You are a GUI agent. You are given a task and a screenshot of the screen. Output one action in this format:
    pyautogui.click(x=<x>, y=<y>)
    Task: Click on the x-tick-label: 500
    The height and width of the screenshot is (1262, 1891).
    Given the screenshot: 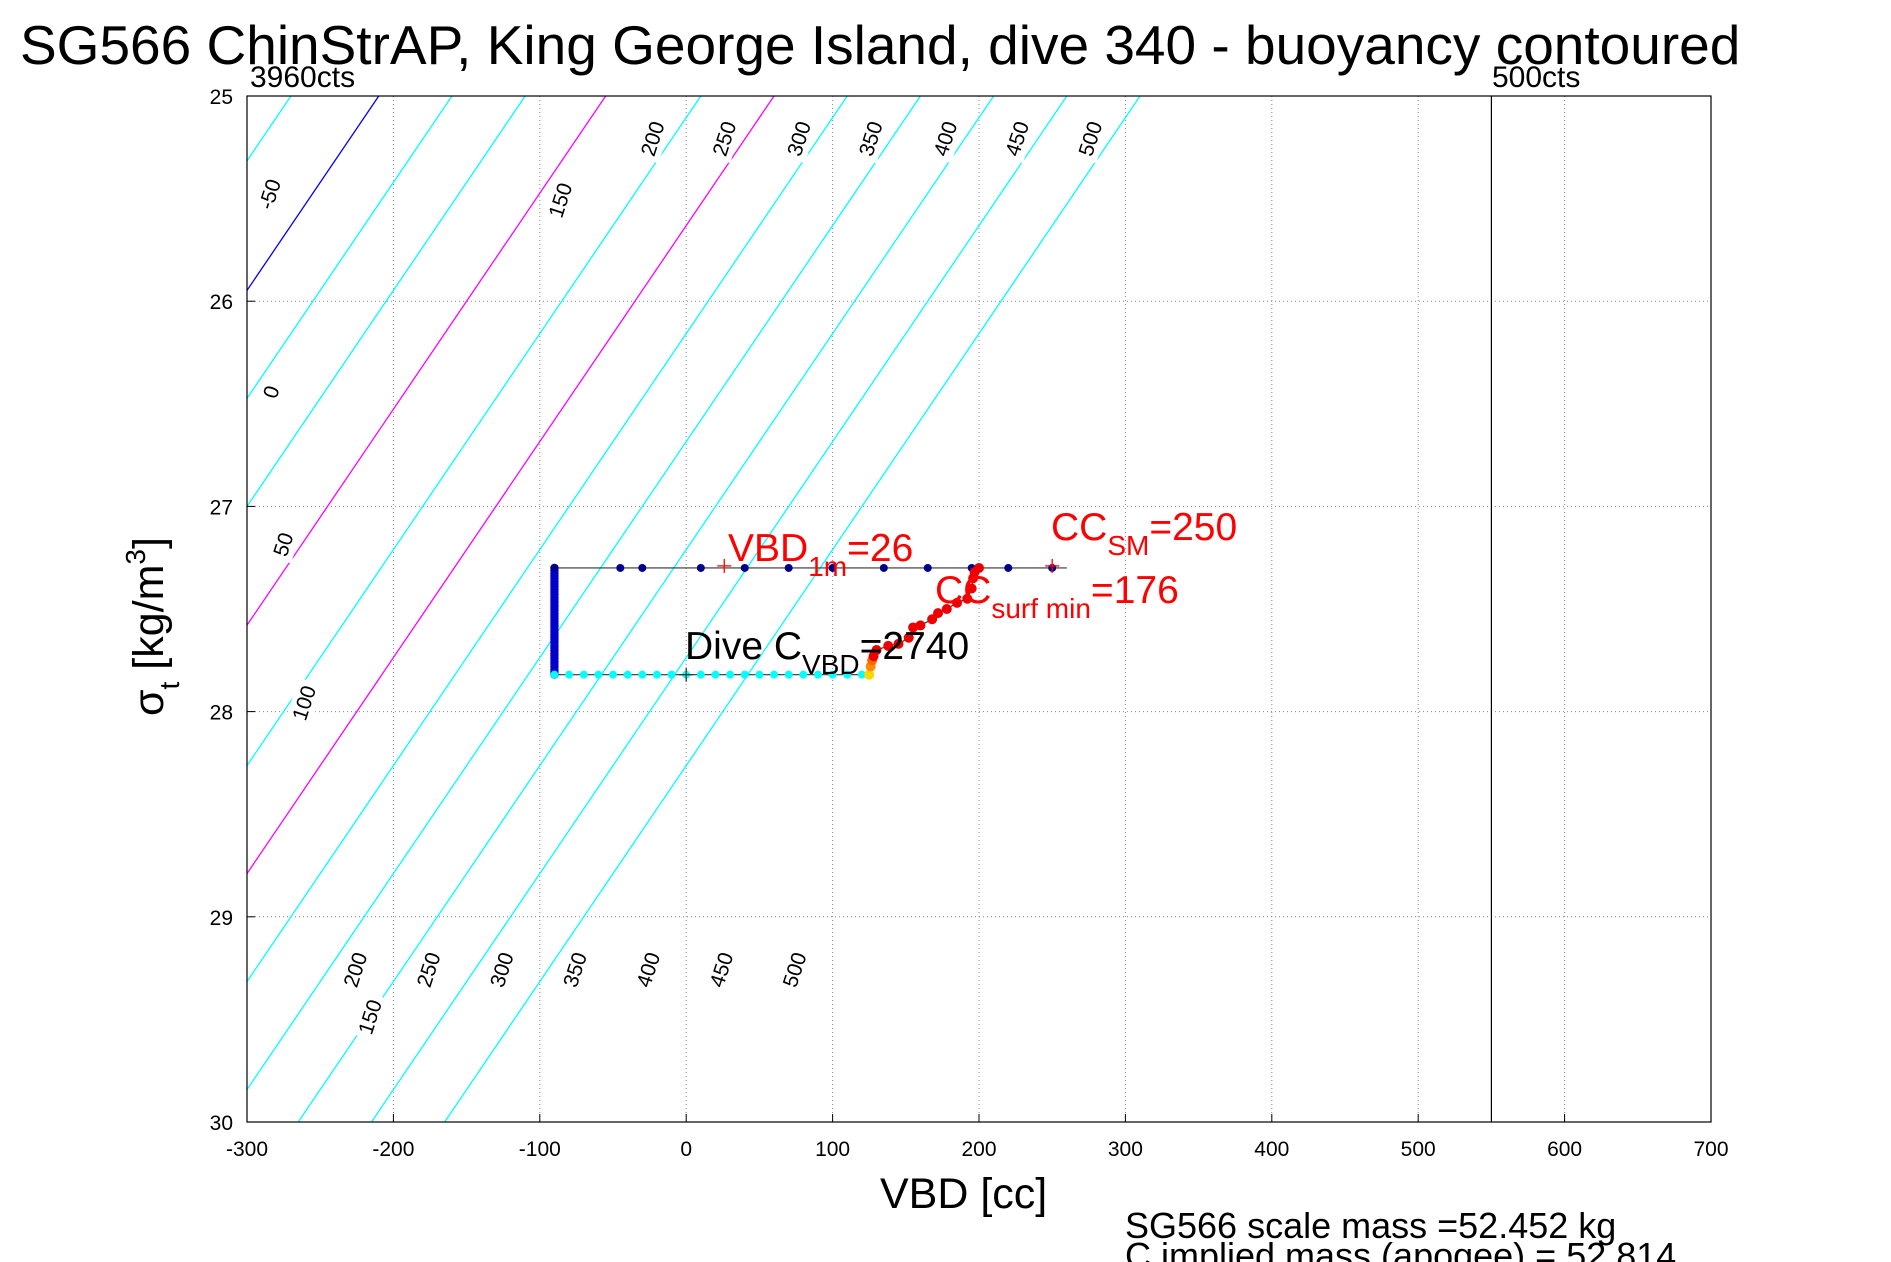 What is the action you would take?
    pyautogui.click(x=1418, y=1149)
    